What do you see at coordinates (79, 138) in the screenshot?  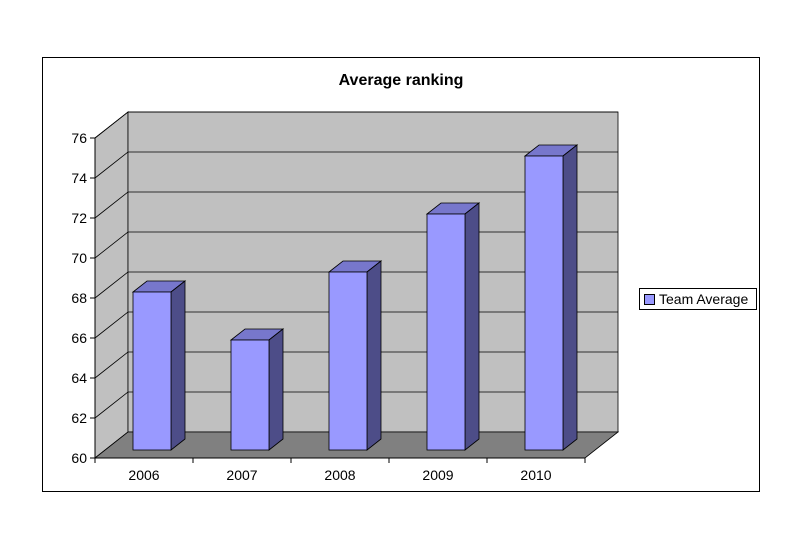 I see `y-tick-label: 76` at bounding box center [79, 138].